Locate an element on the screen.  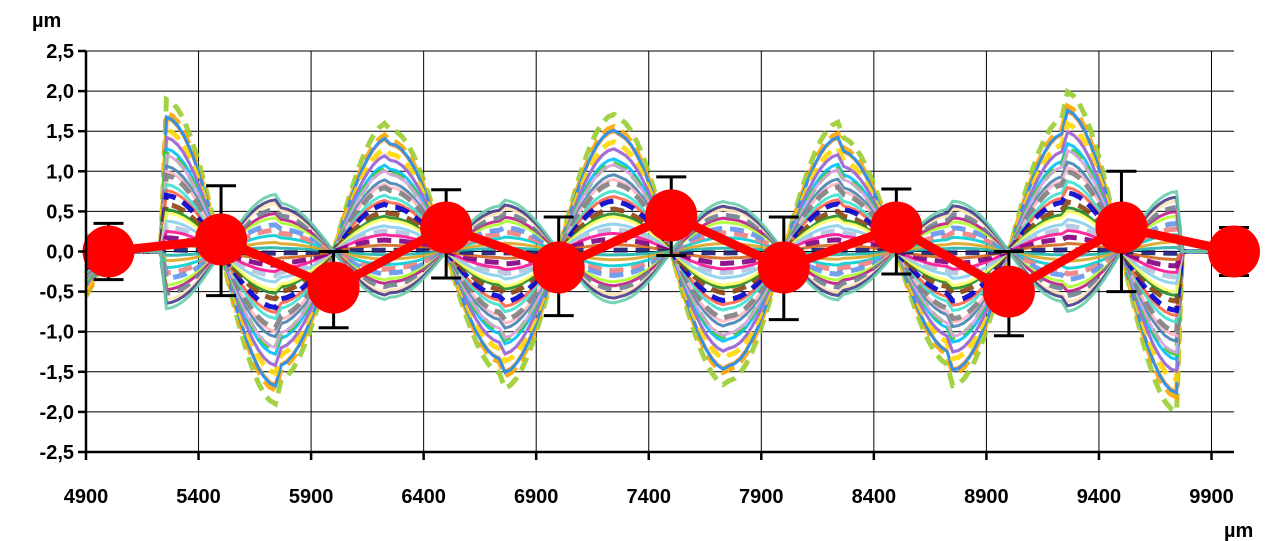
y-tick-label: -1,5 is located at coordinates (57, 373).